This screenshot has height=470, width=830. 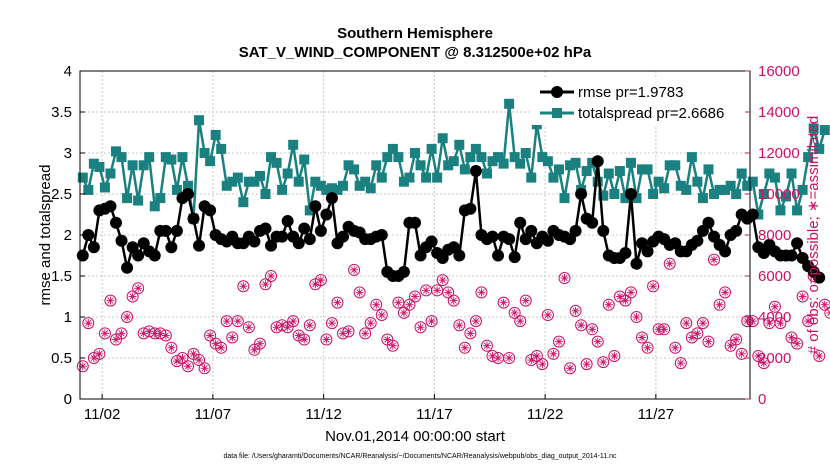 What do you see at coordinates (779, 194) in the screenshot?
I see `y-right-tick-label: 10000` at bounding box center [779, 194].